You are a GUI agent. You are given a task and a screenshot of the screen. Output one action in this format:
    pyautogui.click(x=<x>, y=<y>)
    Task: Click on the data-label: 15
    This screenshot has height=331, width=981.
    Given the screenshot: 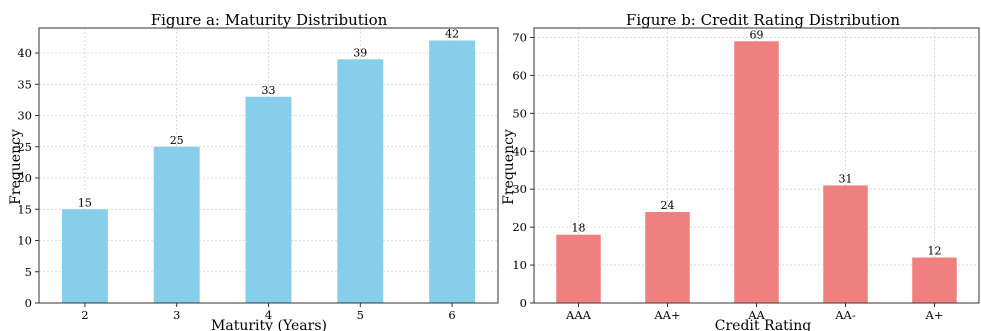 What is the action you would take?
    pyautogui.click(x=85, y=202)
    